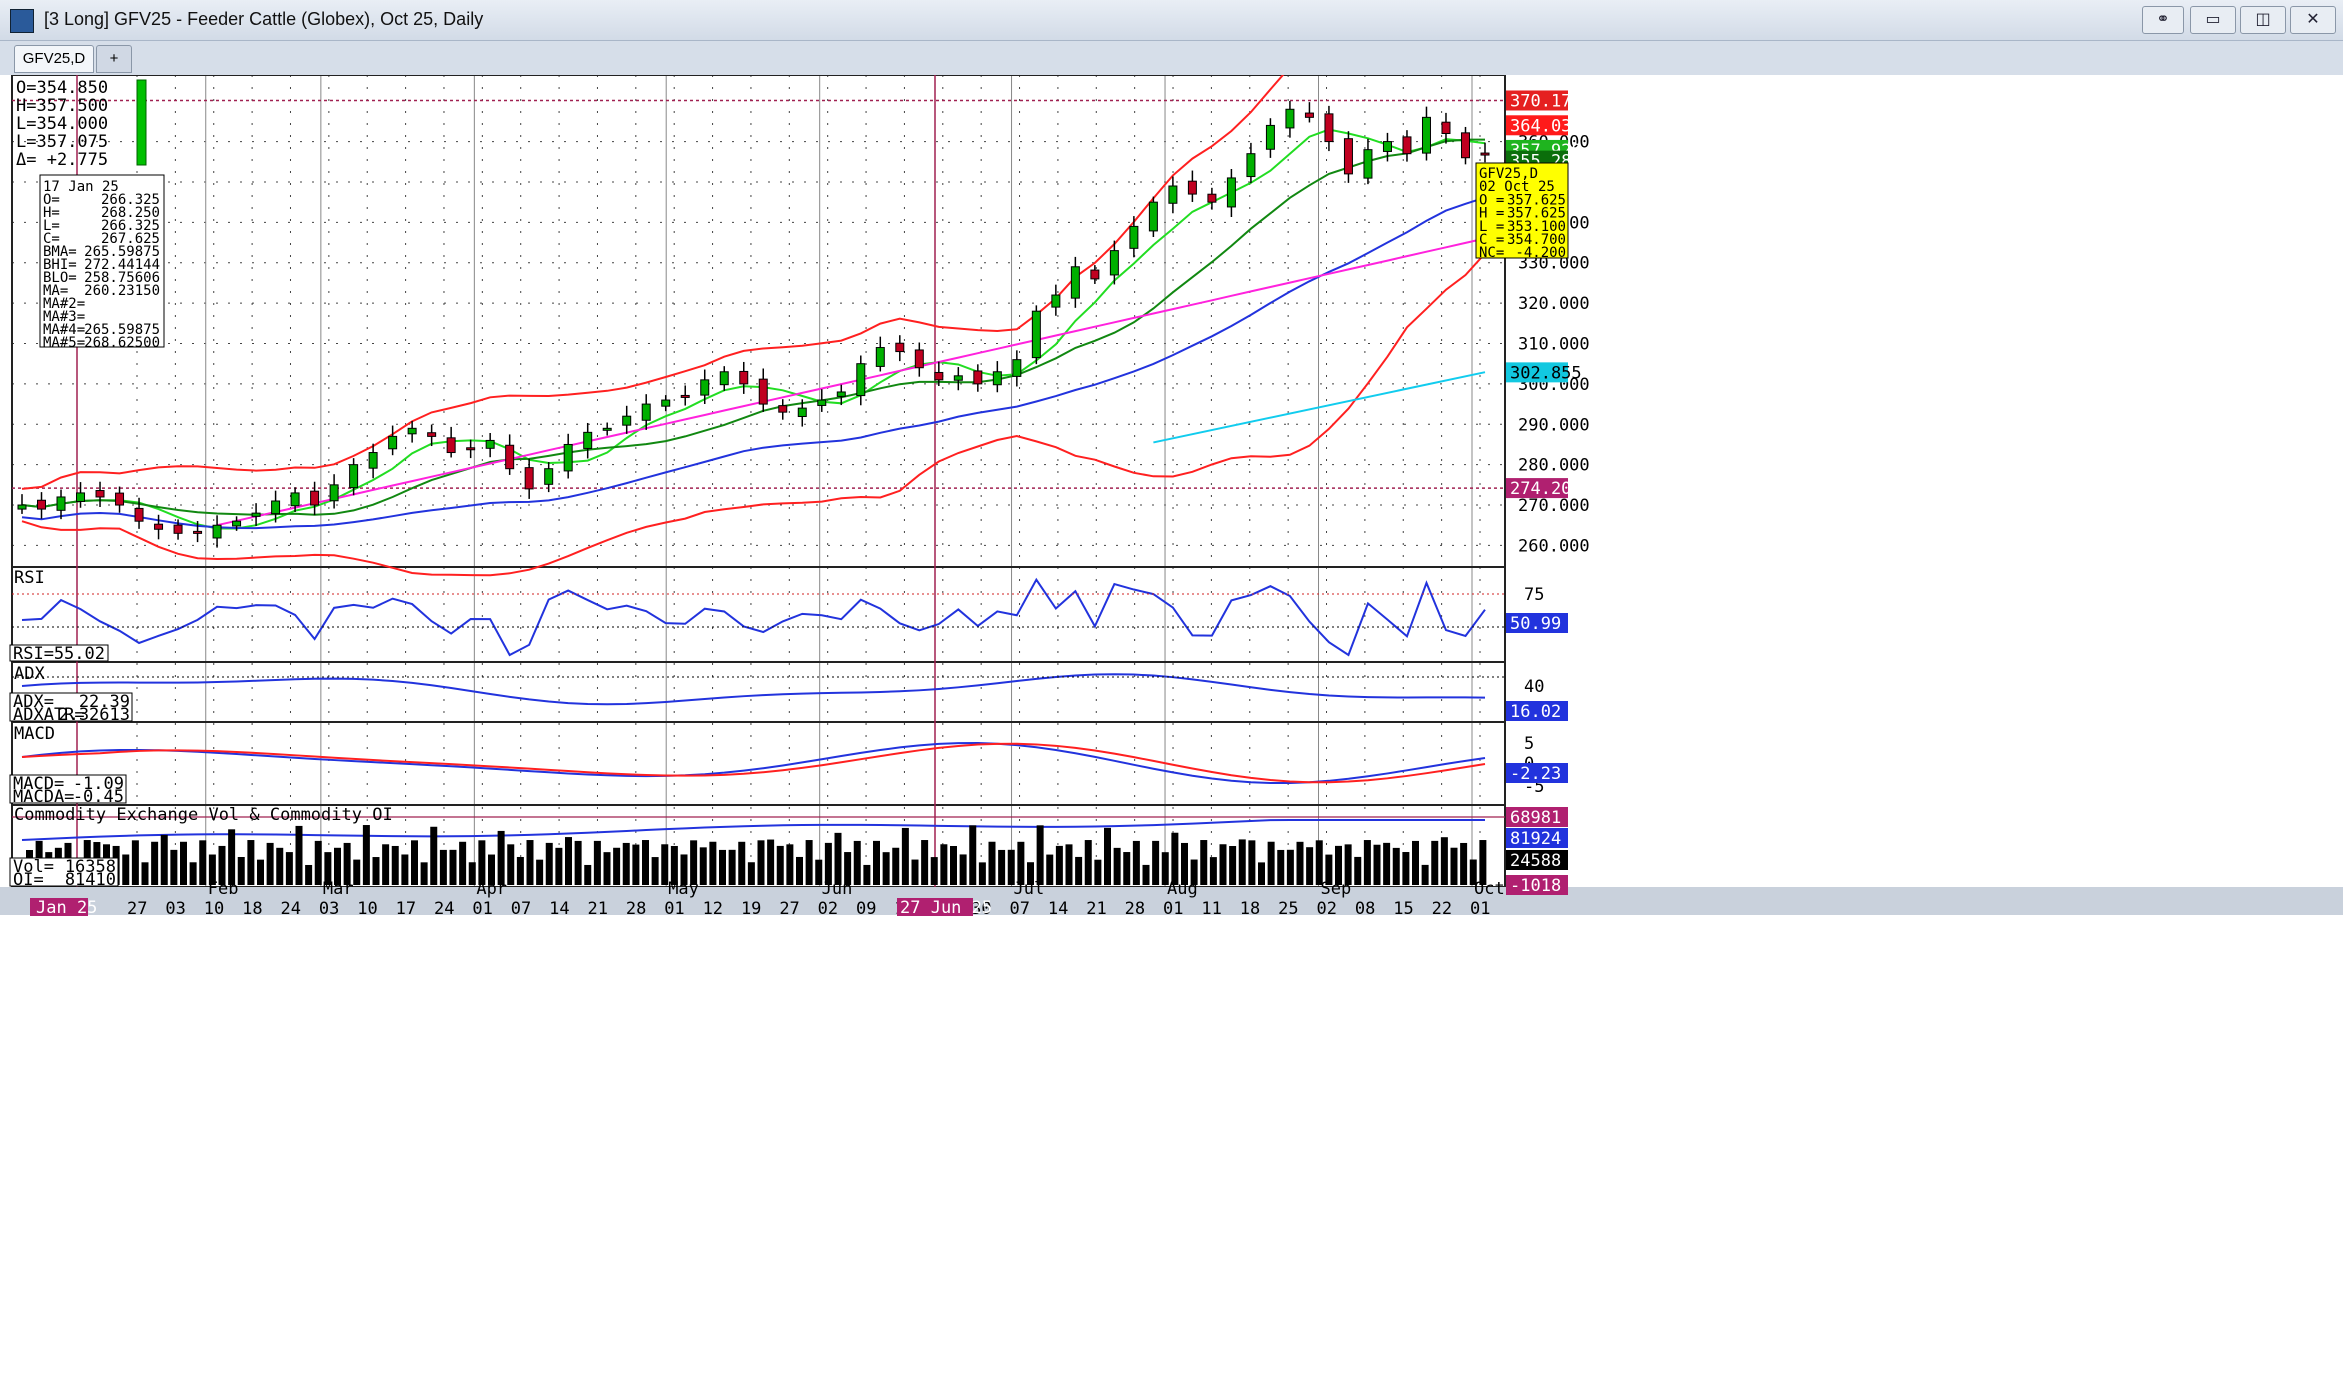  Describe the element at coordinates (2213, 20) in the screenshot. I see `minimize-button: ▭` at that location.